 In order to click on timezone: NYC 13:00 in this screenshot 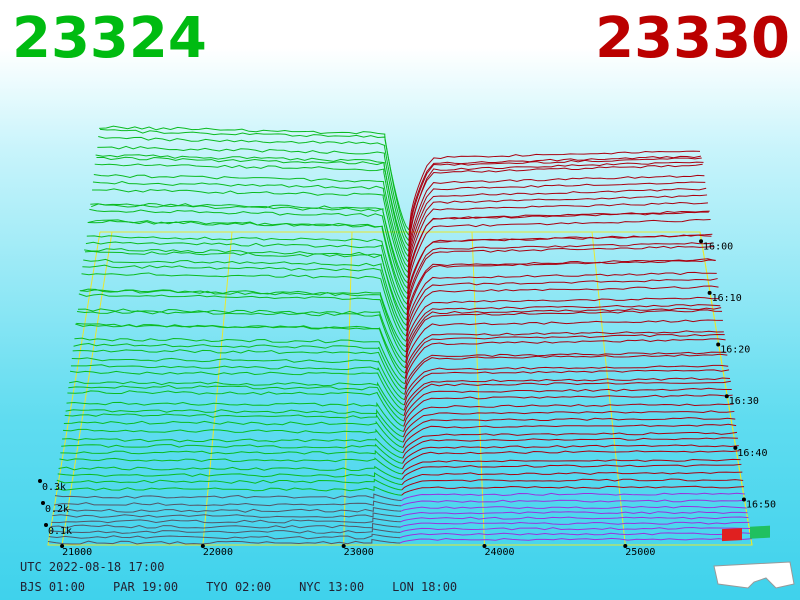, I will do `click(332, 587)`.